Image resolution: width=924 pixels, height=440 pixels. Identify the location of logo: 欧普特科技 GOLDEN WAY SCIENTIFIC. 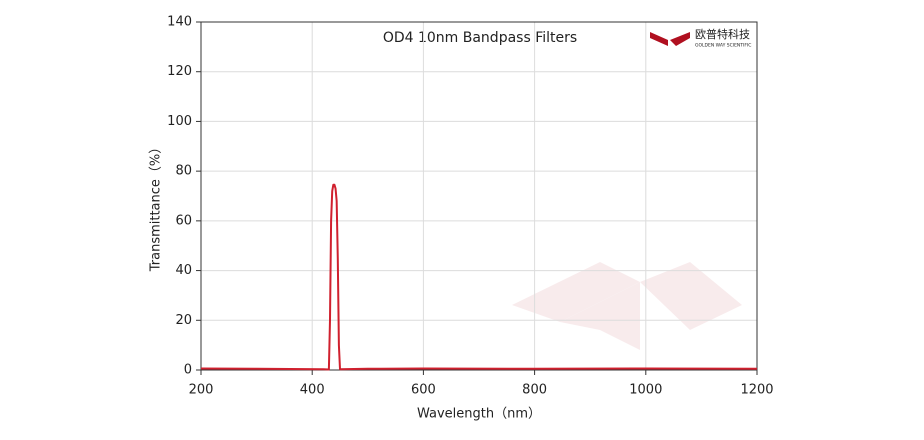
(700, 38).